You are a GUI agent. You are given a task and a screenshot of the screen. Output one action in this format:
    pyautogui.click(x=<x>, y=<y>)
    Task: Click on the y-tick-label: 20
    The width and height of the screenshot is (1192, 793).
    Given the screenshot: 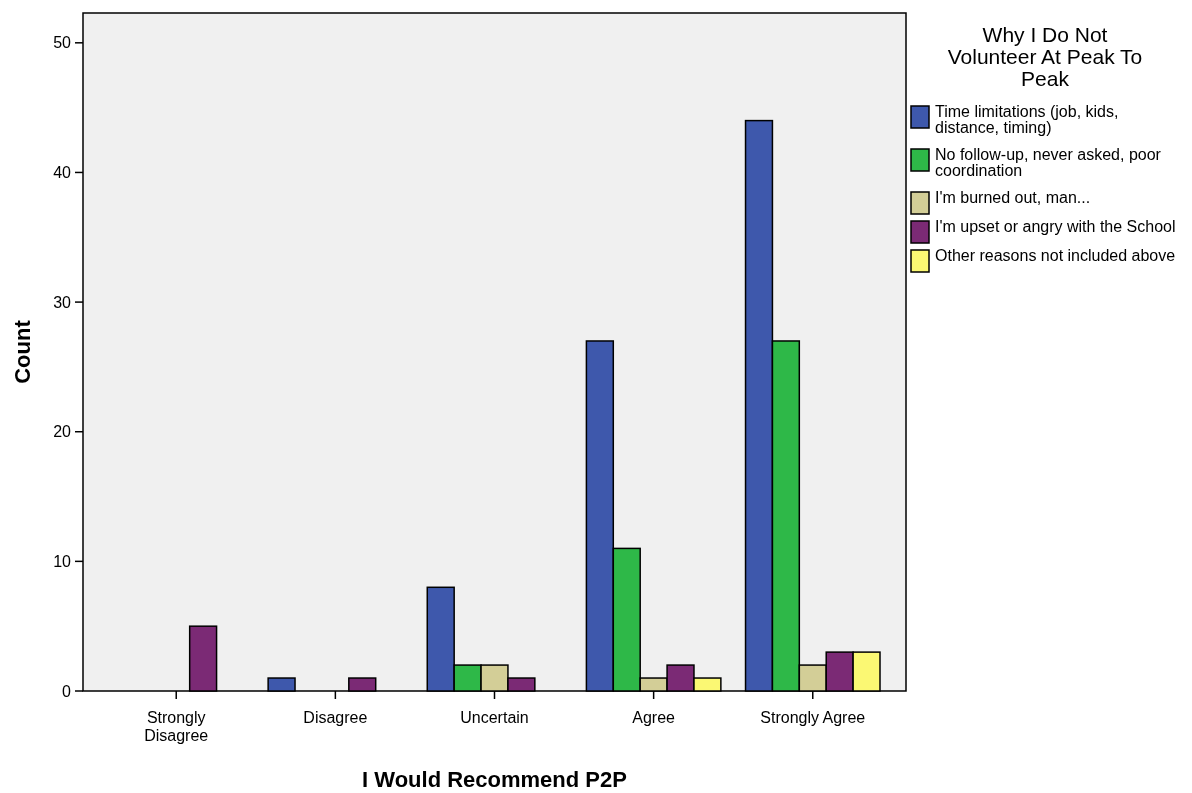 What is the action you would take?
    pyautogui.click(x=62, y=432)
    